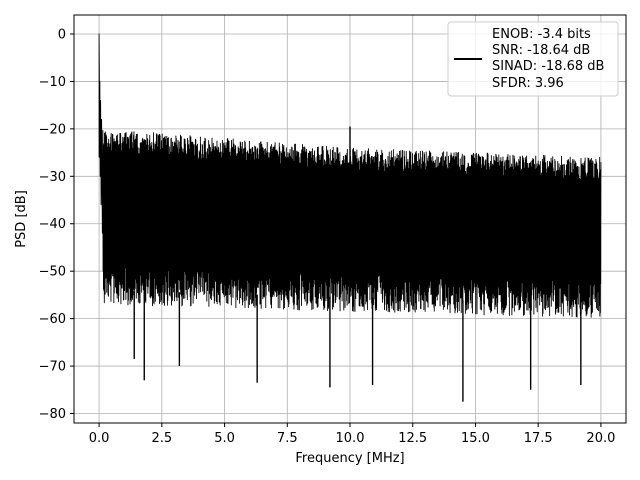  I want to click on x-tick-label: 7.5, so click(287, 438).